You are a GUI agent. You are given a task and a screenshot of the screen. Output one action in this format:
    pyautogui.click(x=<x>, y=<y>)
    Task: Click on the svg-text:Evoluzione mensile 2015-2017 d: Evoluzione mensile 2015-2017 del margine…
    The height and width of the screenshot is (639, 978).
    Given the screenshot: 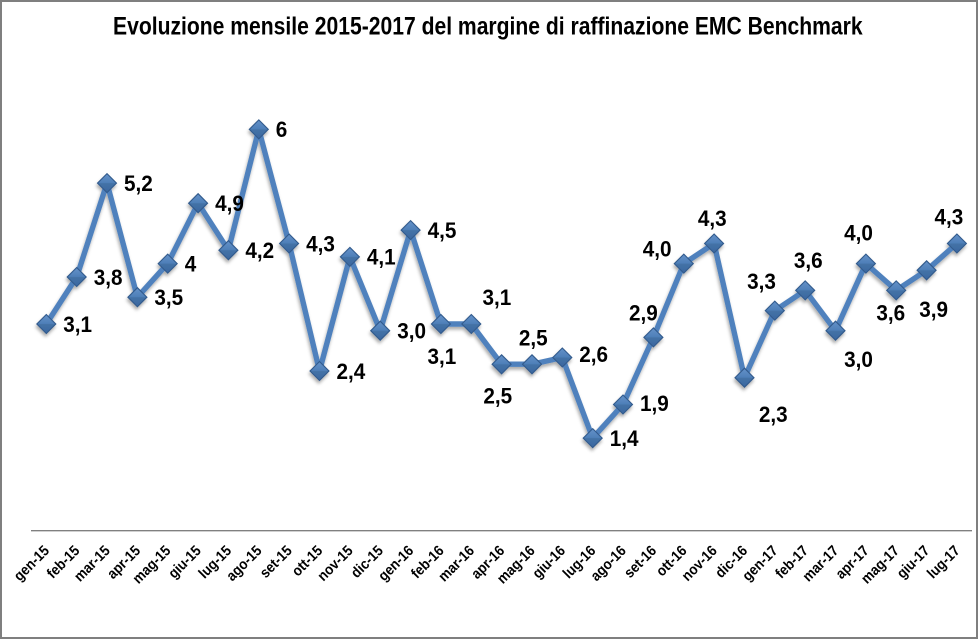 What is the action you would take?
    pyautogui.click(x=488, y=26)
    